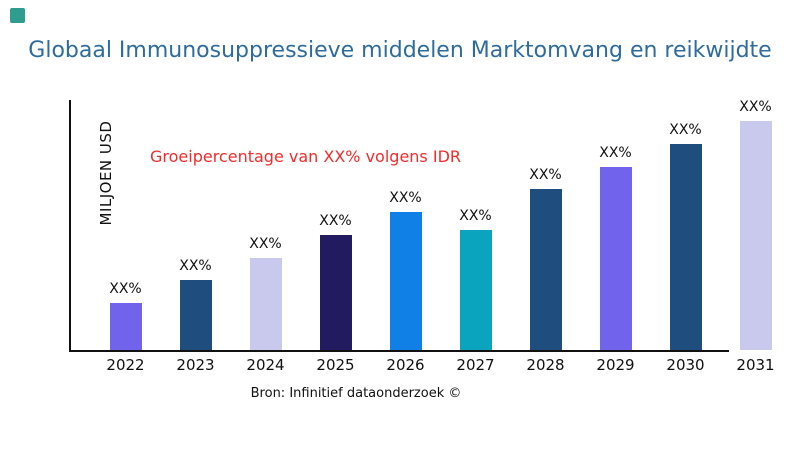 The image size is (800, 450). I want to click on bar-2028, so click(545, 269).